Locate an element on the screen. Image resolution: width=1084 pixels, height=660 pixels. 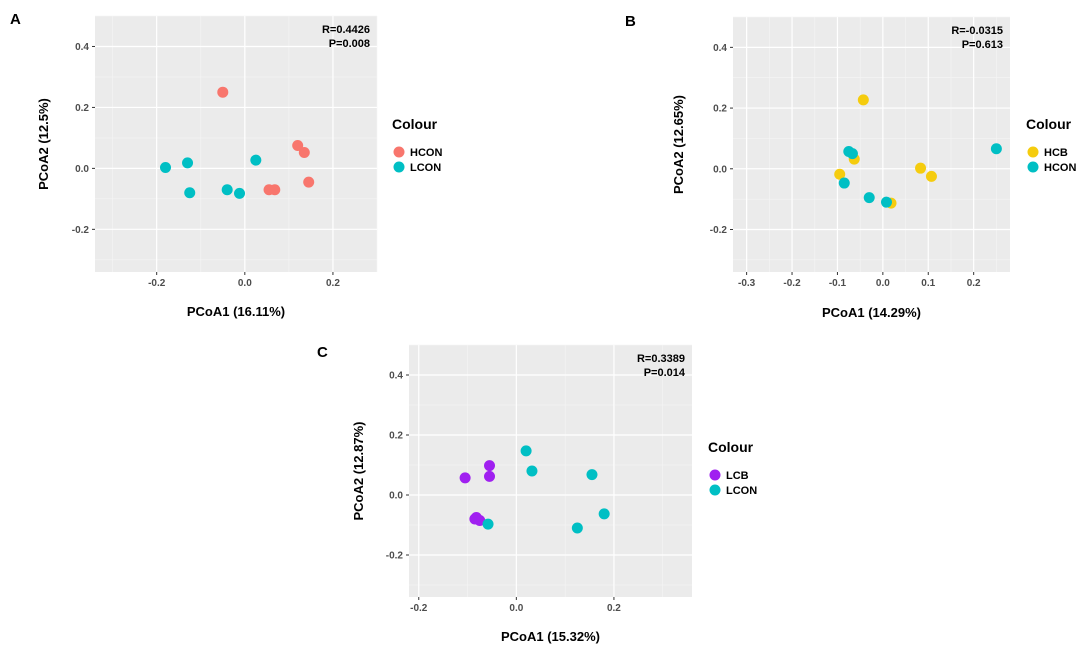
p-value: P=0.014 is located at coordinates (665, 373).